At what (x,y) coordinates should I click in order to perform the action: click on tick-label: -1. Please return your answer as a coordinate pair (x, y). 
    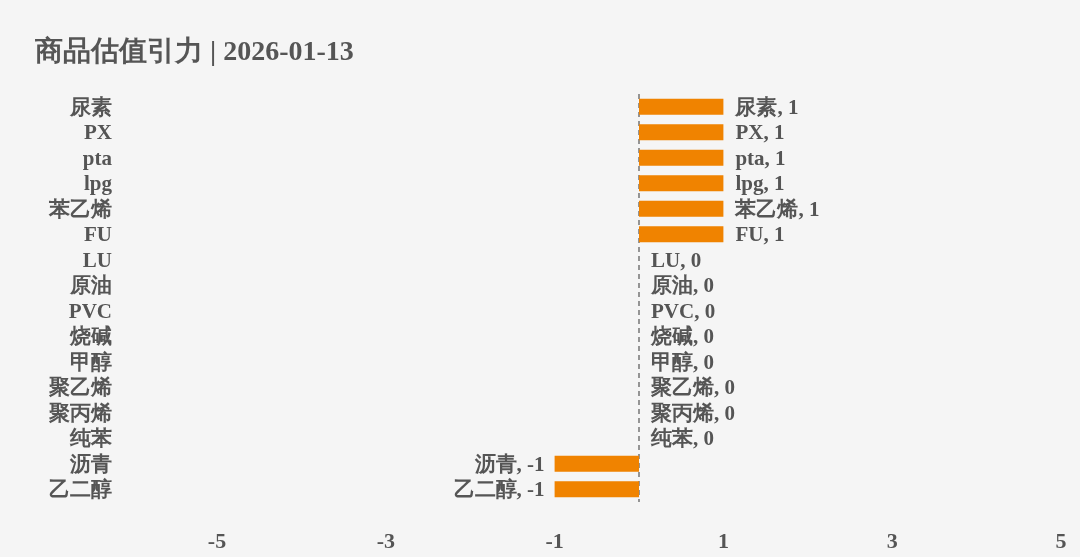
    Looking at the image, I should click on (554, 540).